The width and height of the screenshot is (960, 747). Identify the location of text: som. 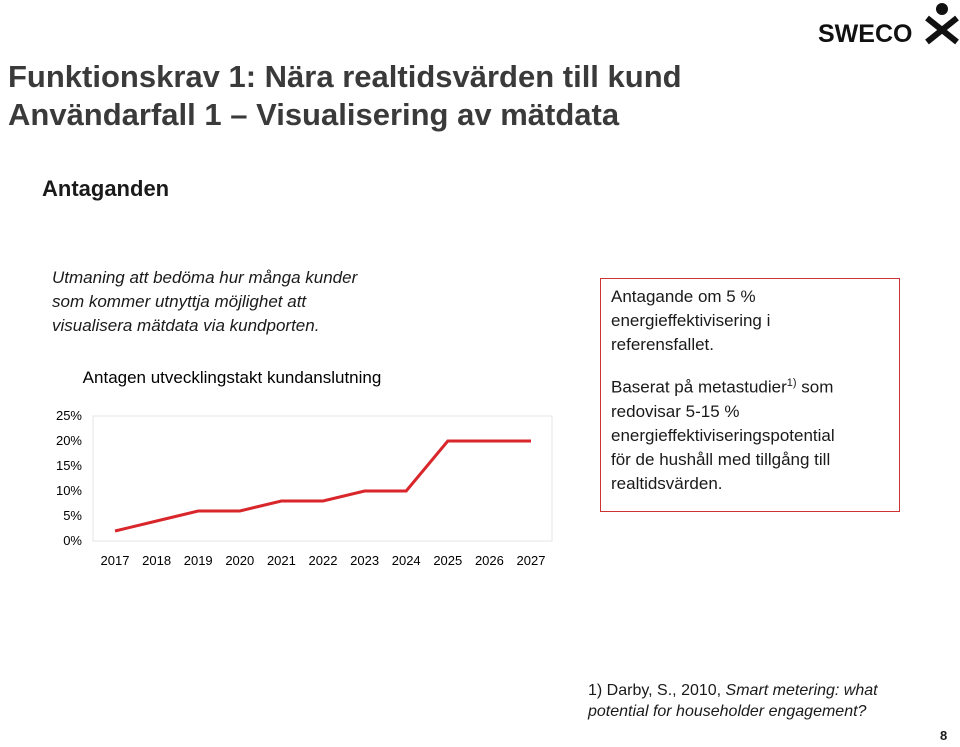
(815, 387).